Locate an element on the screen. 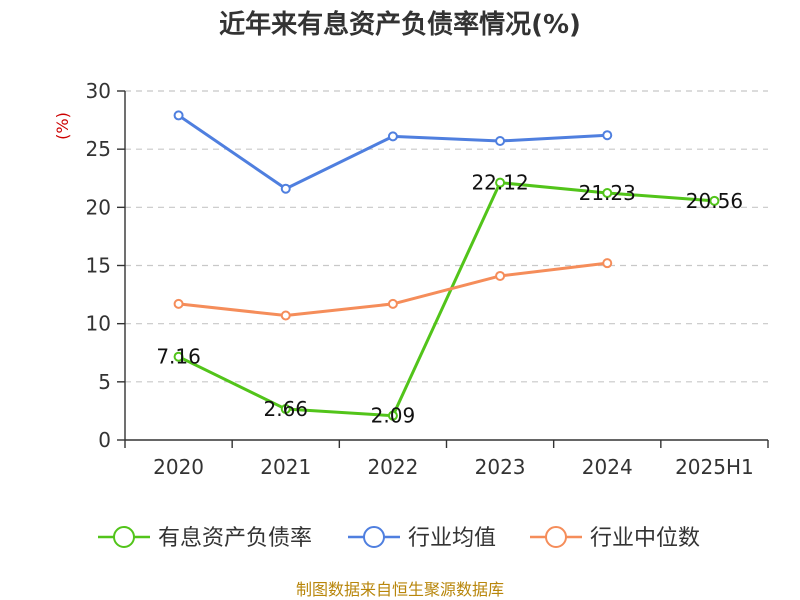  data-label: 22.12 is located at coordinates (499, 183).